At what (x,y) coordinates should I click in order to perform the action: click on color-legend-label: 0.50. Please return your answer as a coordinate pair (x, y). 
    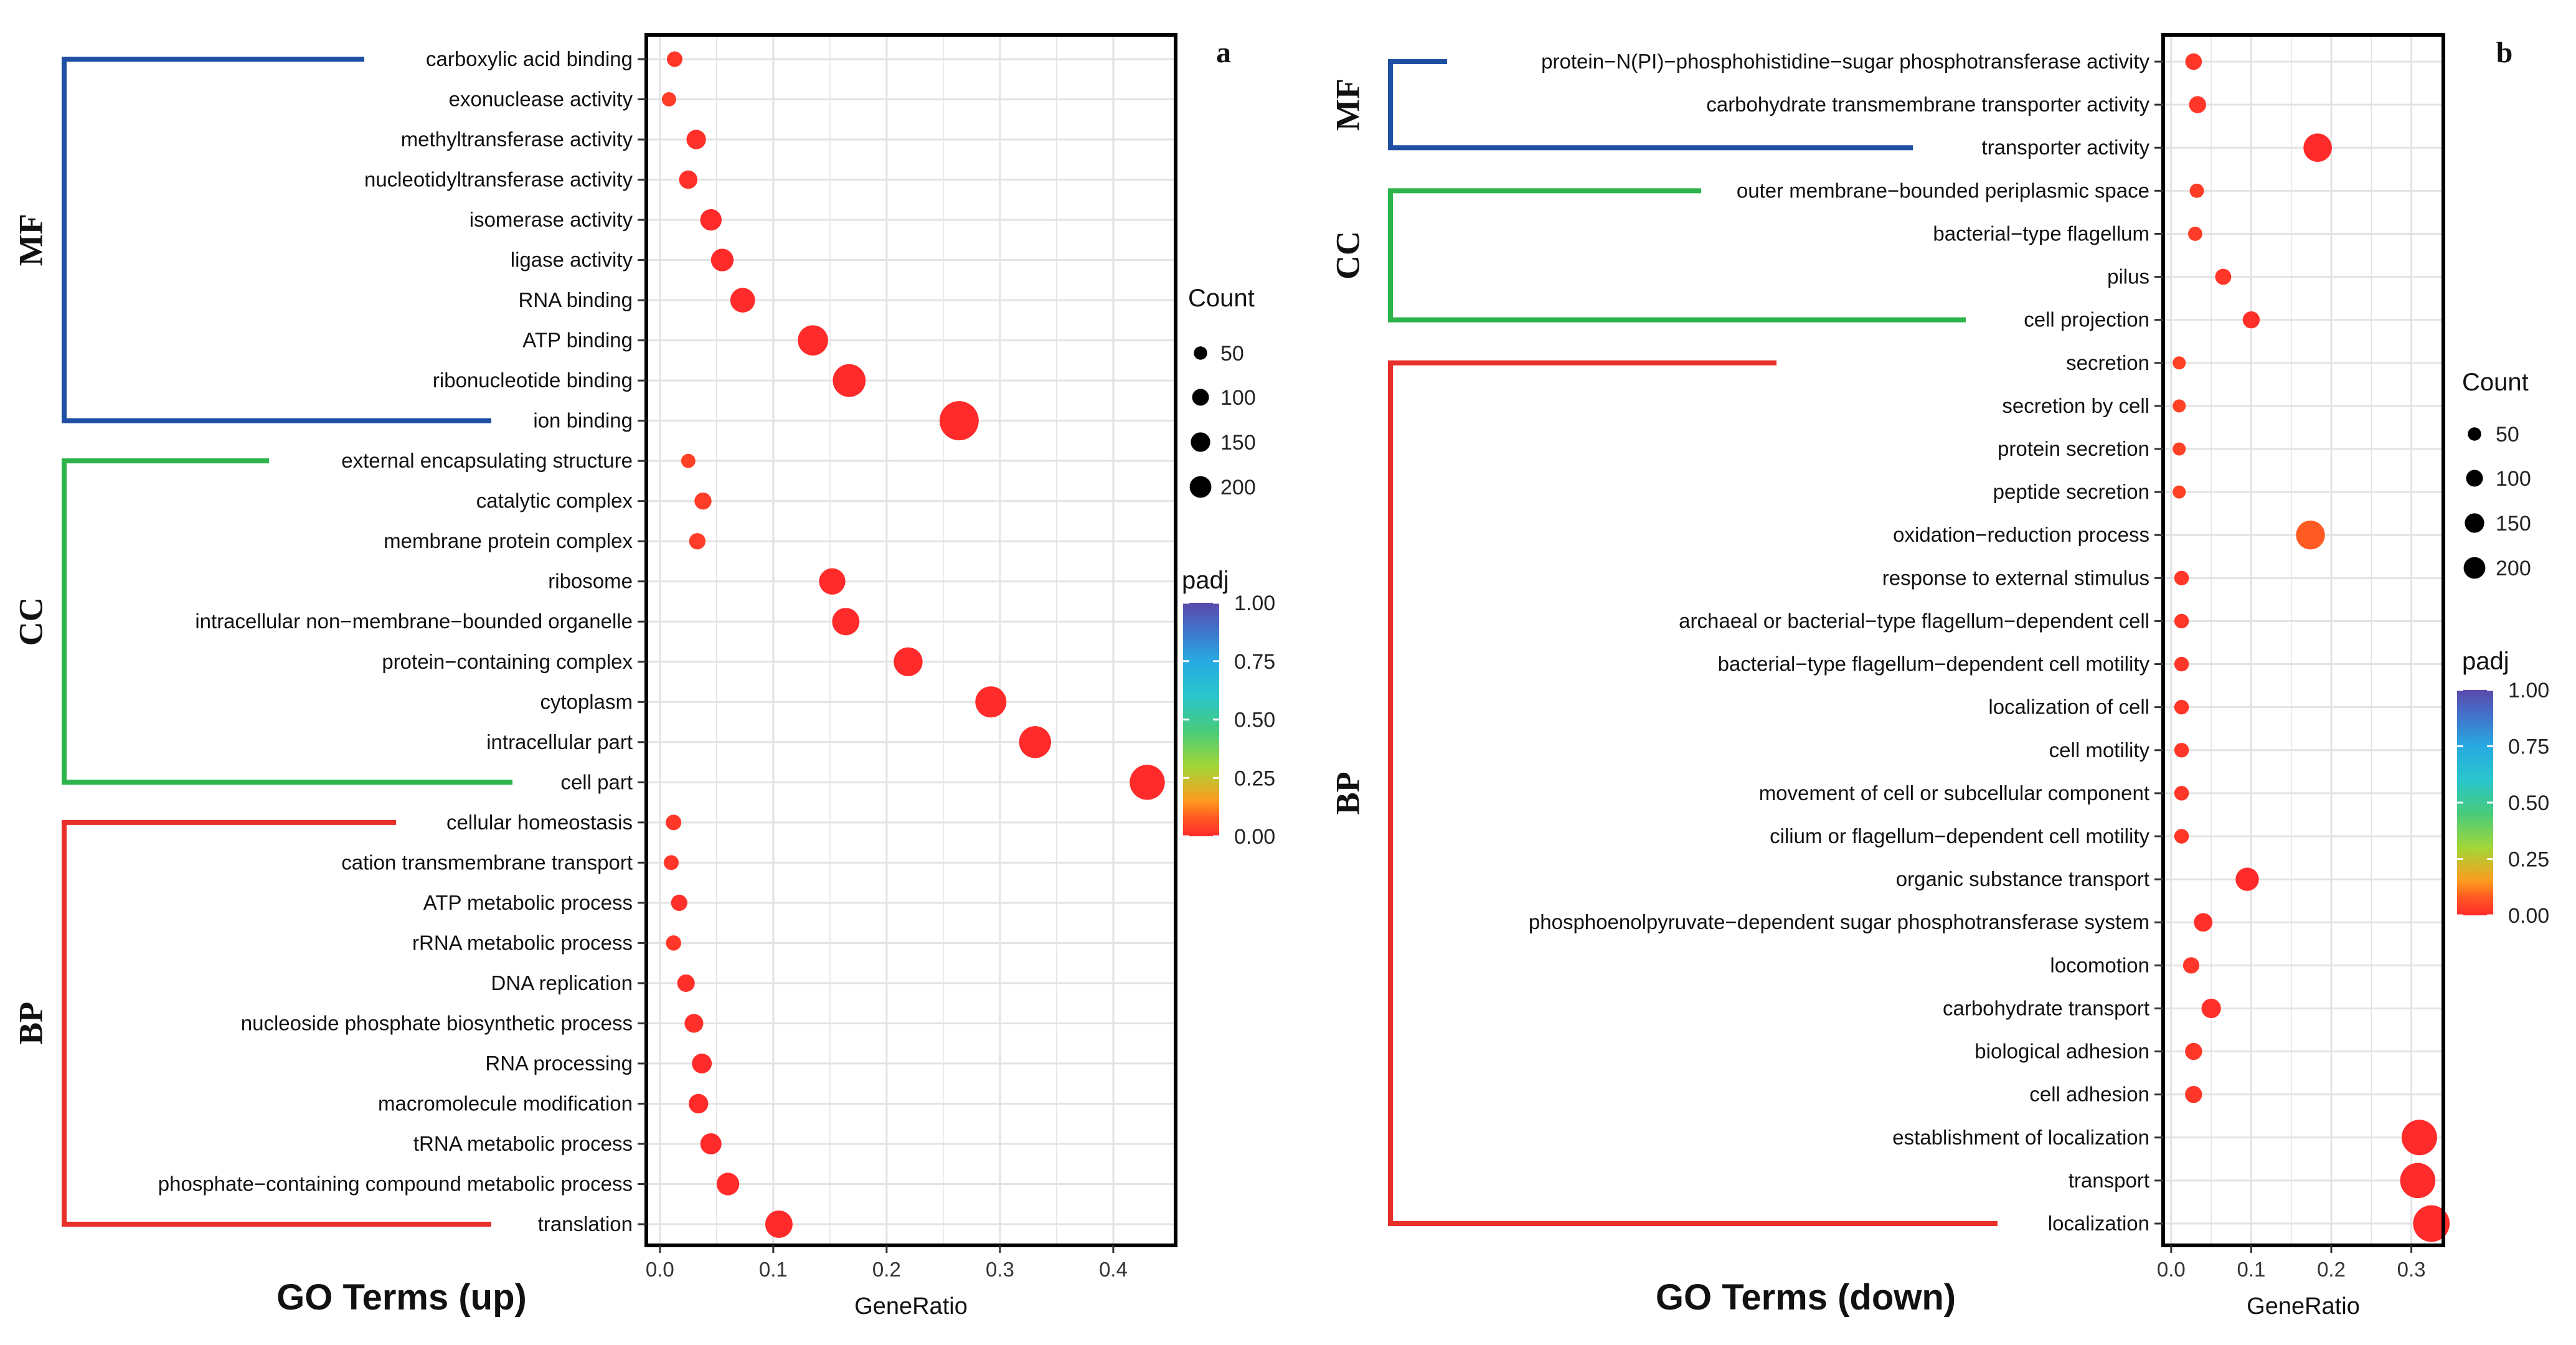
    Looking at the image, I should click on (1254, 720).